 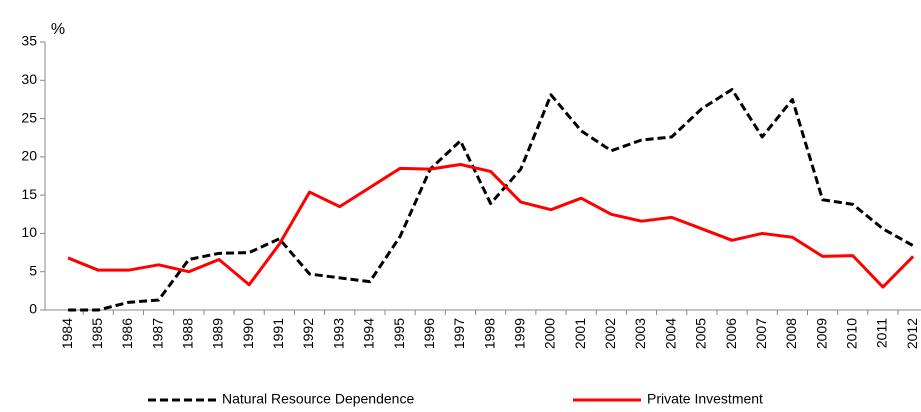 I want to click on x-tick-label: 2010, so click(x=851, y=333).